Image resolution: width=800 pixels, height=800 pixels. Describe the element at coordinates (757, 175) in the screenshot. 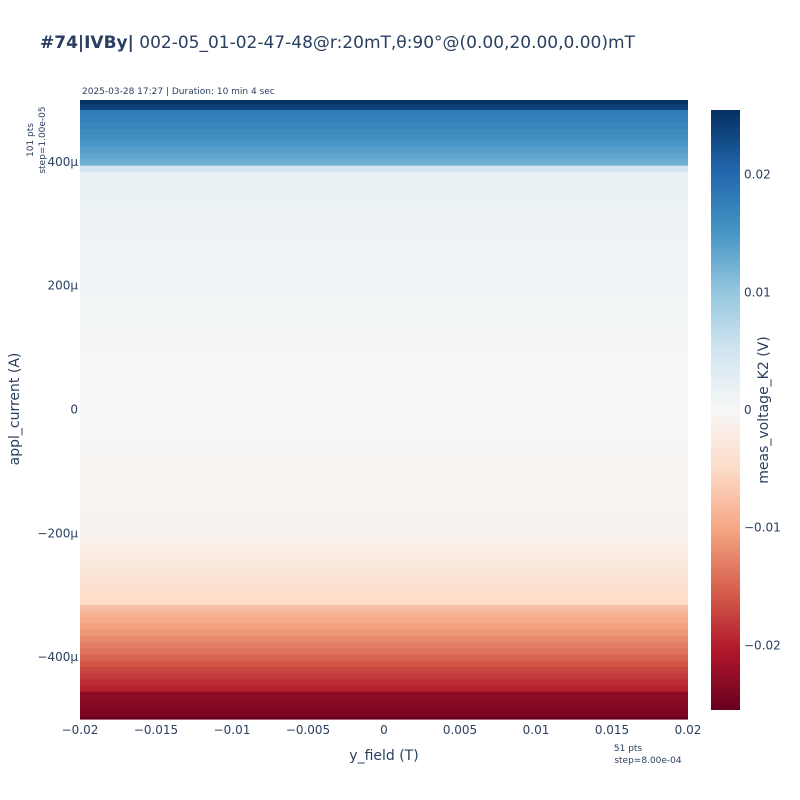

I see `colorbar-tick-label: 0.02` at that location.